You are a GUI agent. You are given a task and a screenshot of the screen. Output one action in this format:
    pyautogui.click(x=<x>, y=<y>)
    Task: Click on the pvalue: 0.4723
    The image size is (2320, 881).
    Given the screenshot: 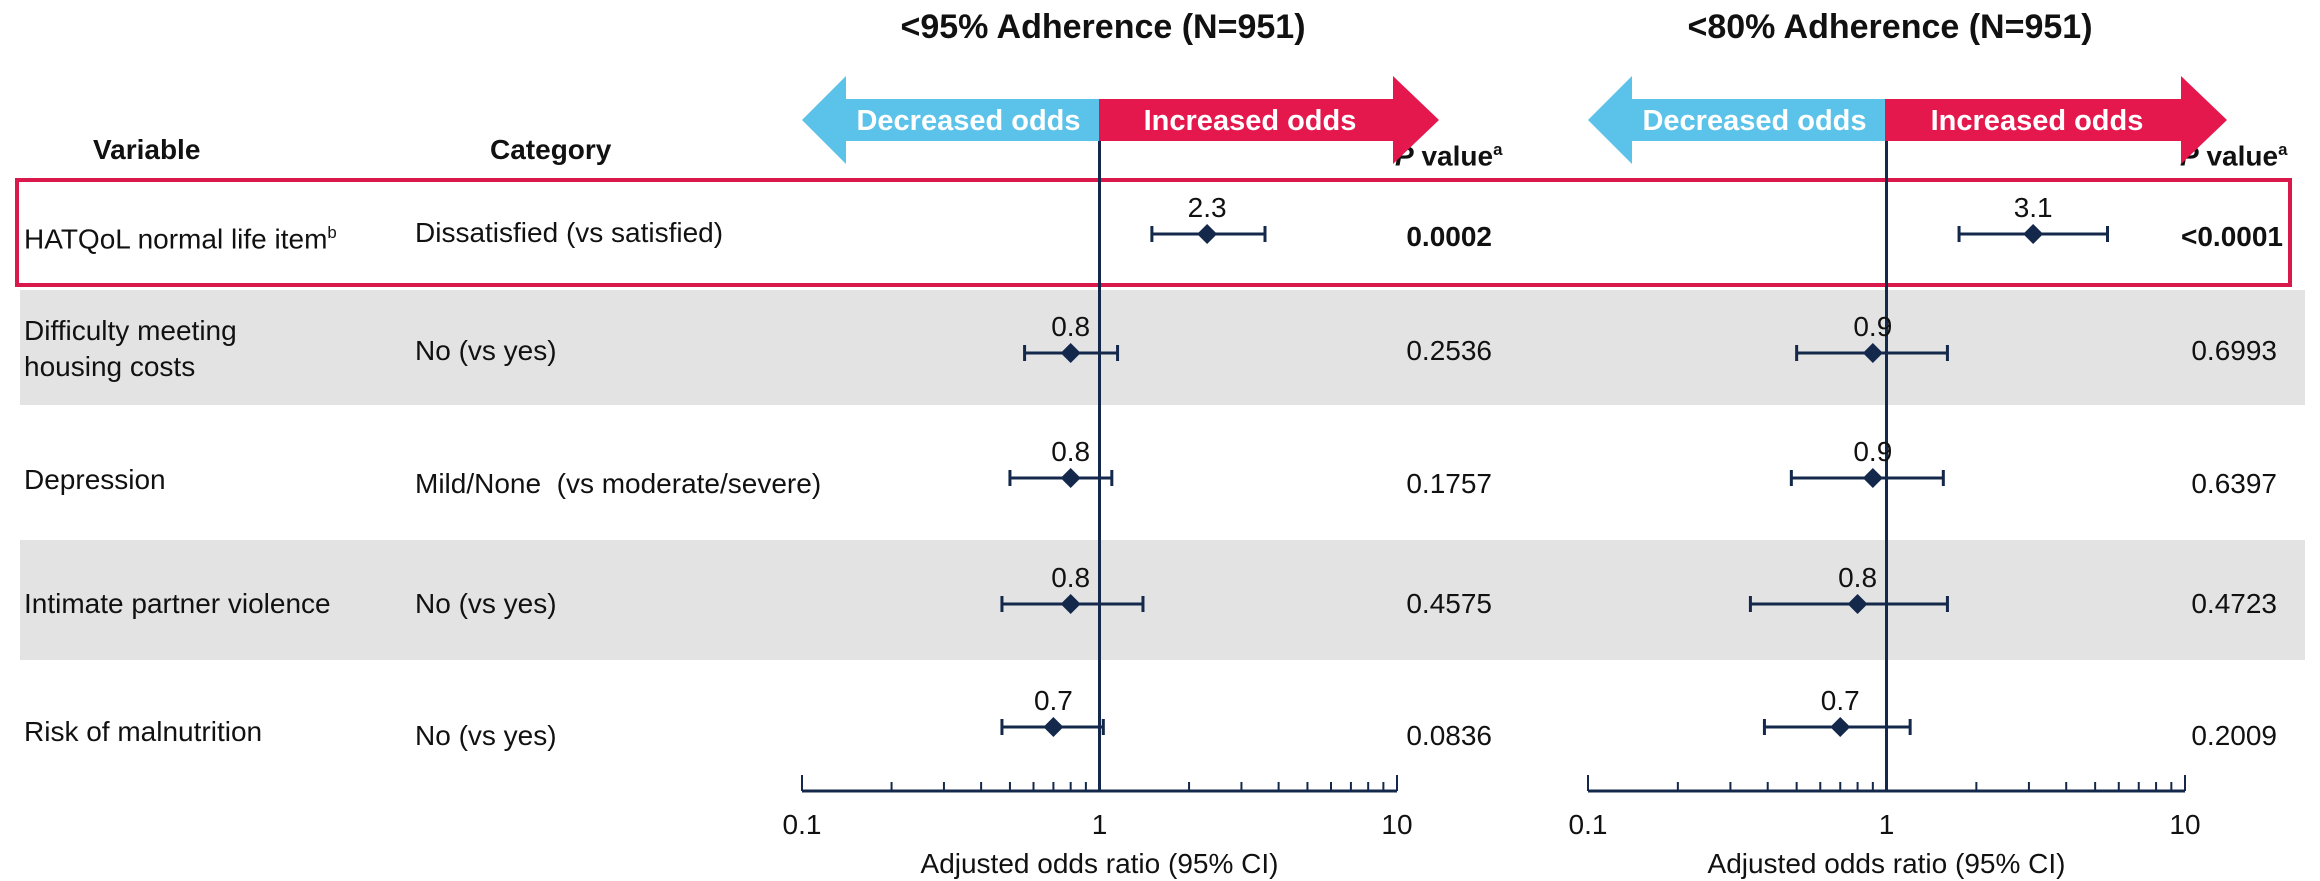 What is the action you would take?
    pyautogui.click(x=2234, y=603)
    